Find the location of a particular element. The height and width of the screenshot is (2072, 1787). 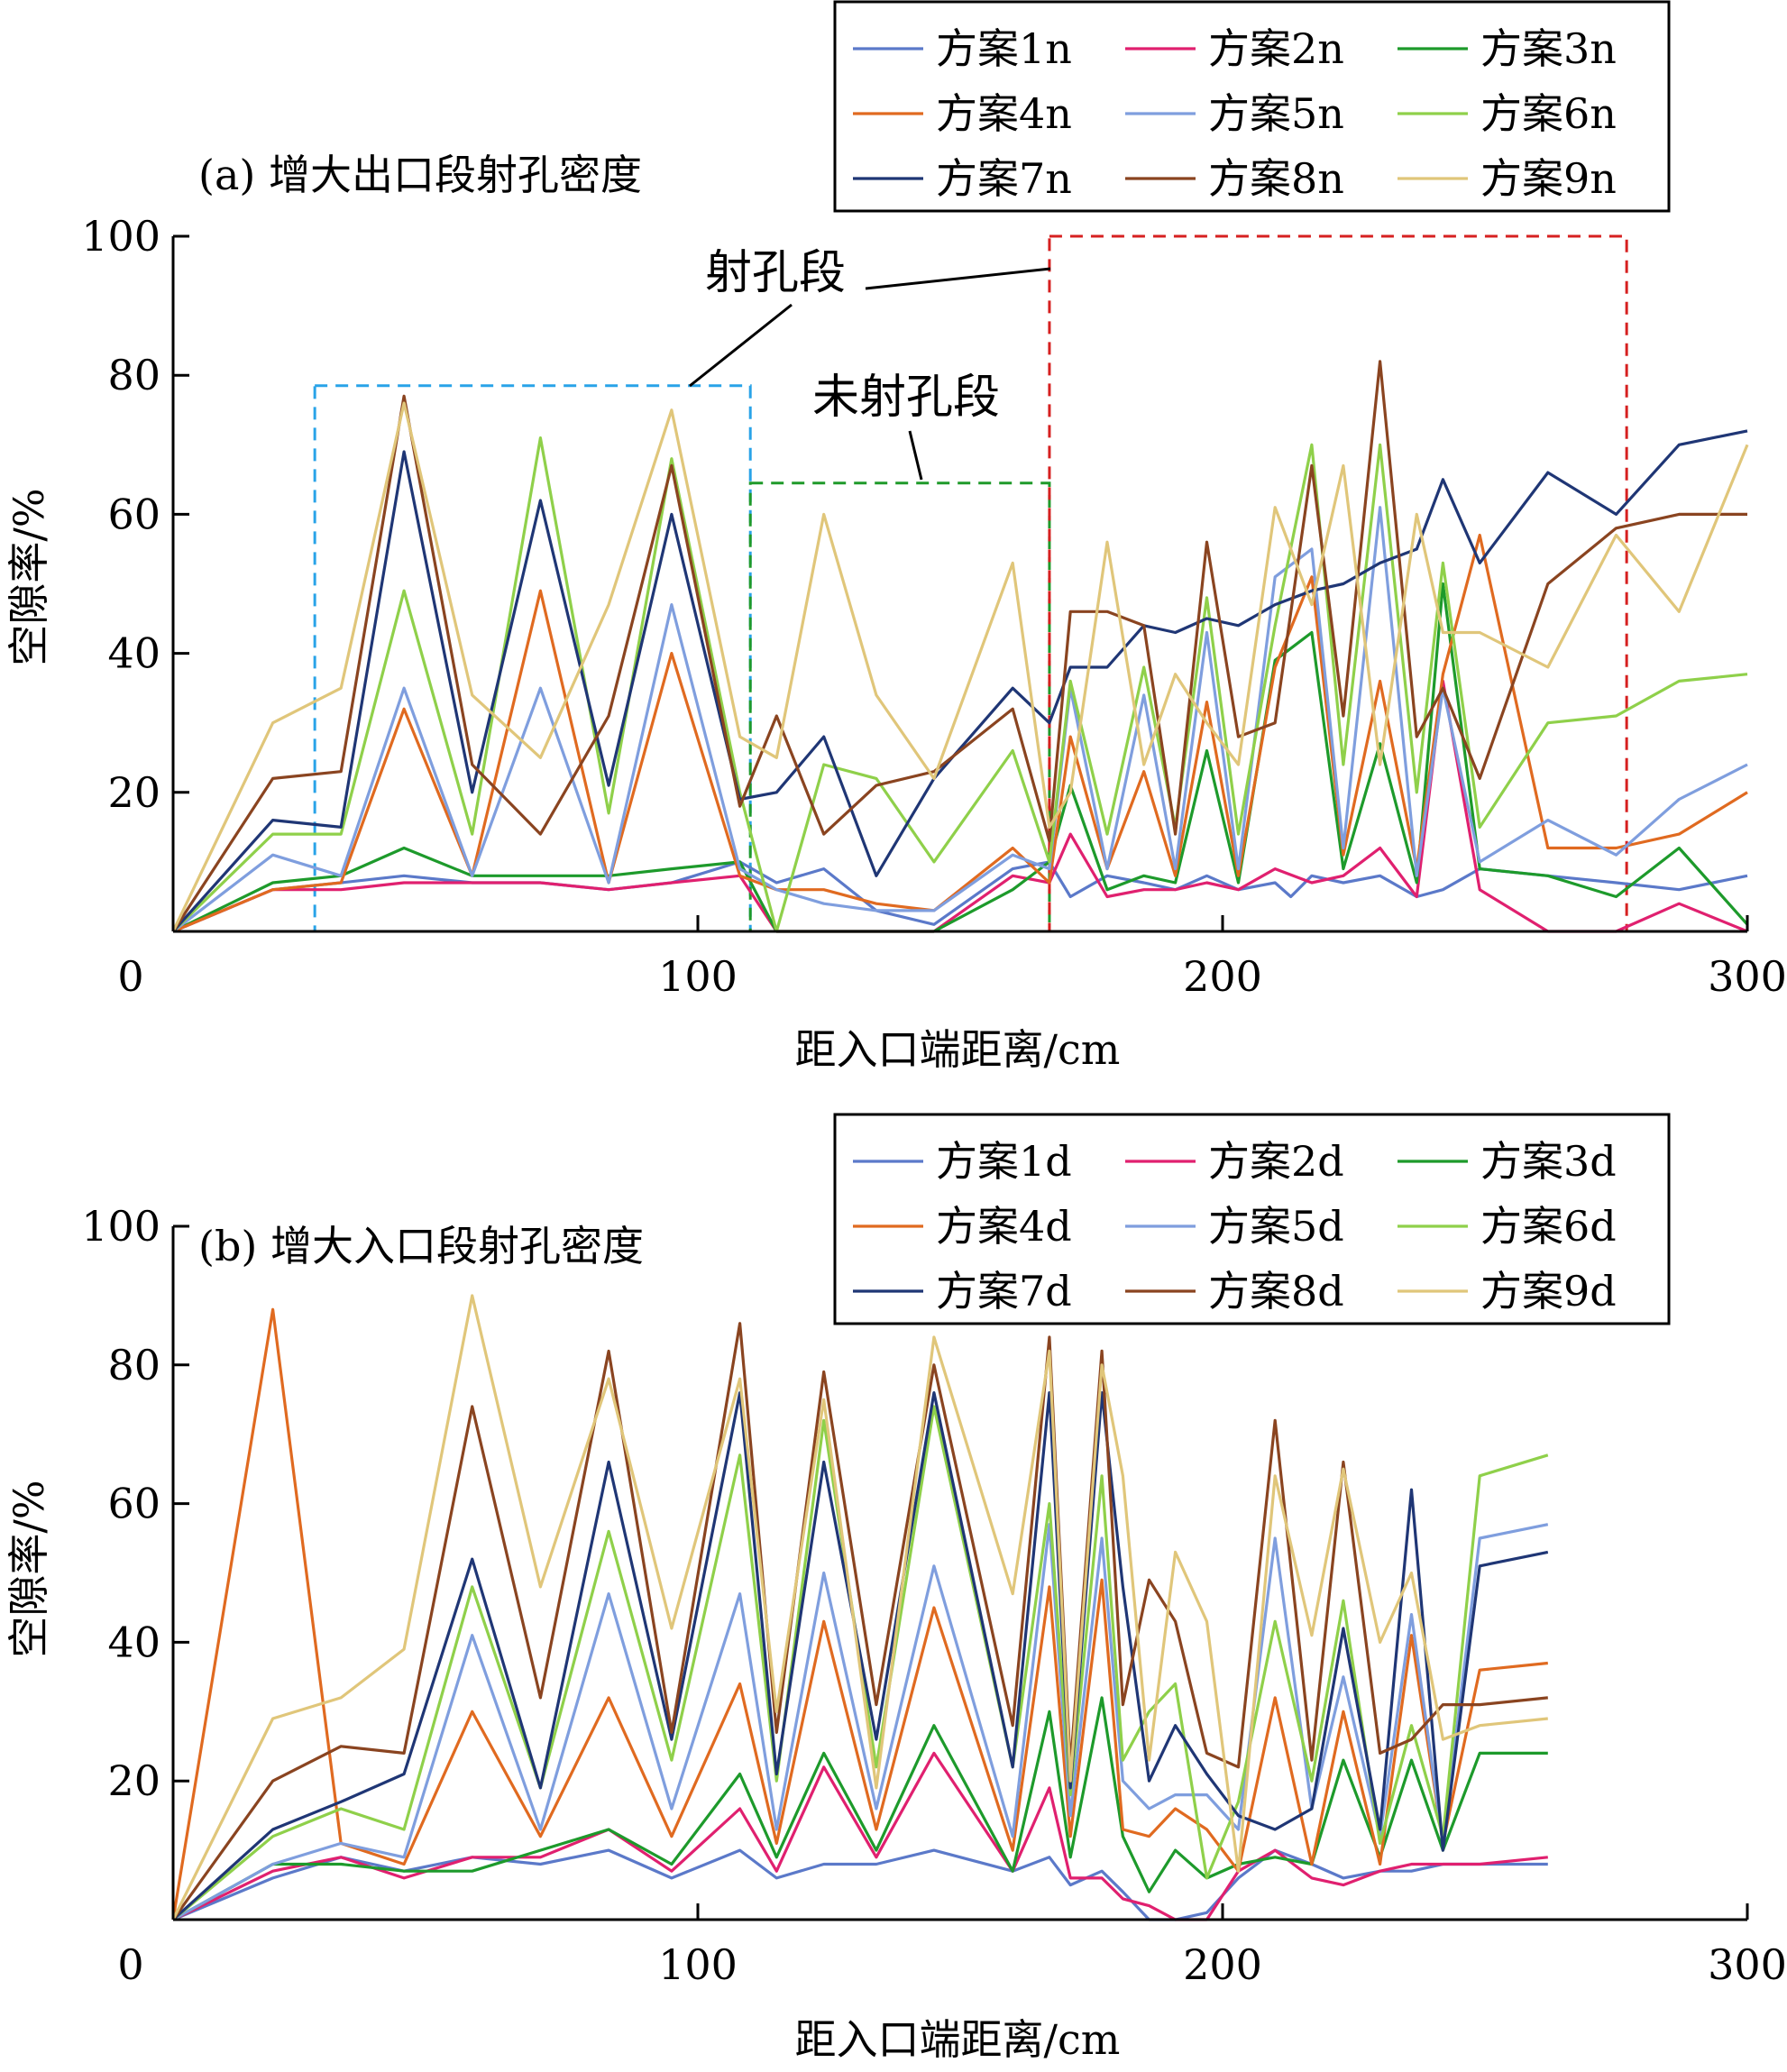

legend-label: 方案3n is located at coordinates (1548, 48).